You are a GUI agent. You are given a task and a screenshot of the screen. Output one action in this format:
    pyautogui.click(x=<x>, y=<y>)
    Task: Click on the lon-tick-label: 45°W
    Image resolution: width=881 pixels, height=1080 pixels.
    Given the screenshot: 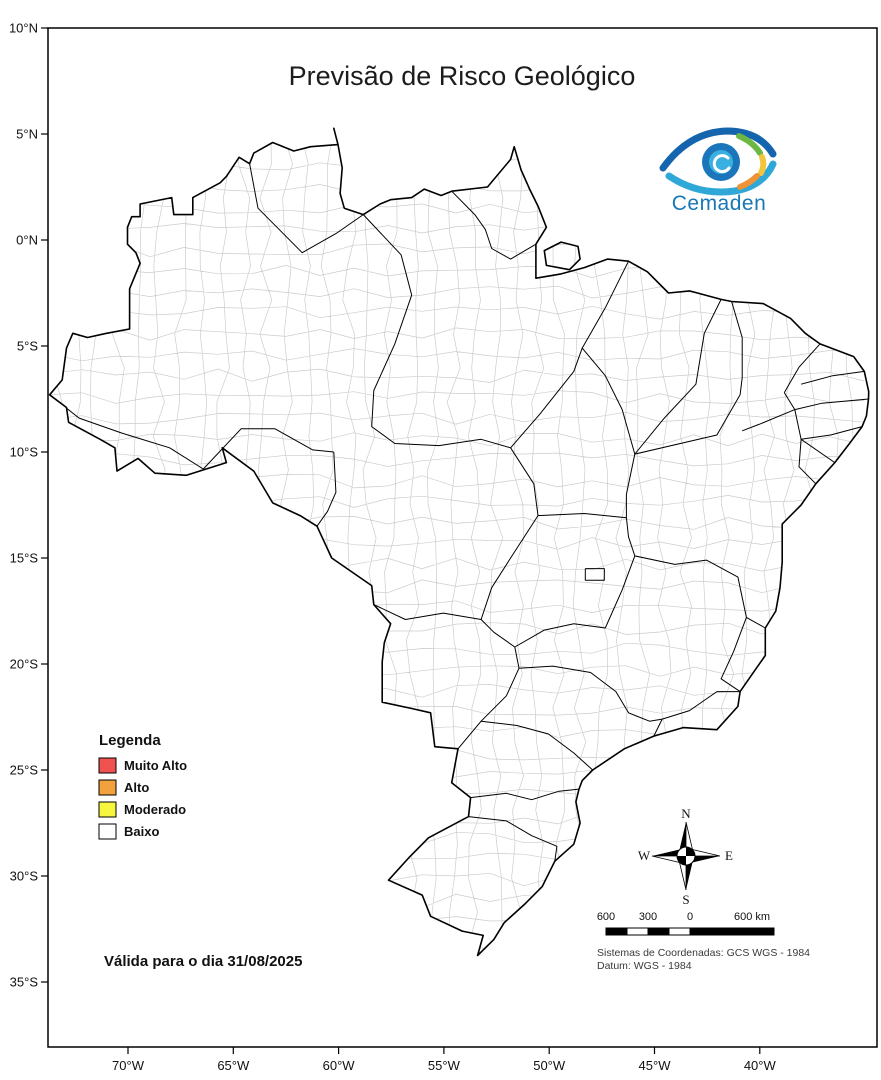 What is the action you would take?
    pyautogui.click(x=655, y=1065)
    